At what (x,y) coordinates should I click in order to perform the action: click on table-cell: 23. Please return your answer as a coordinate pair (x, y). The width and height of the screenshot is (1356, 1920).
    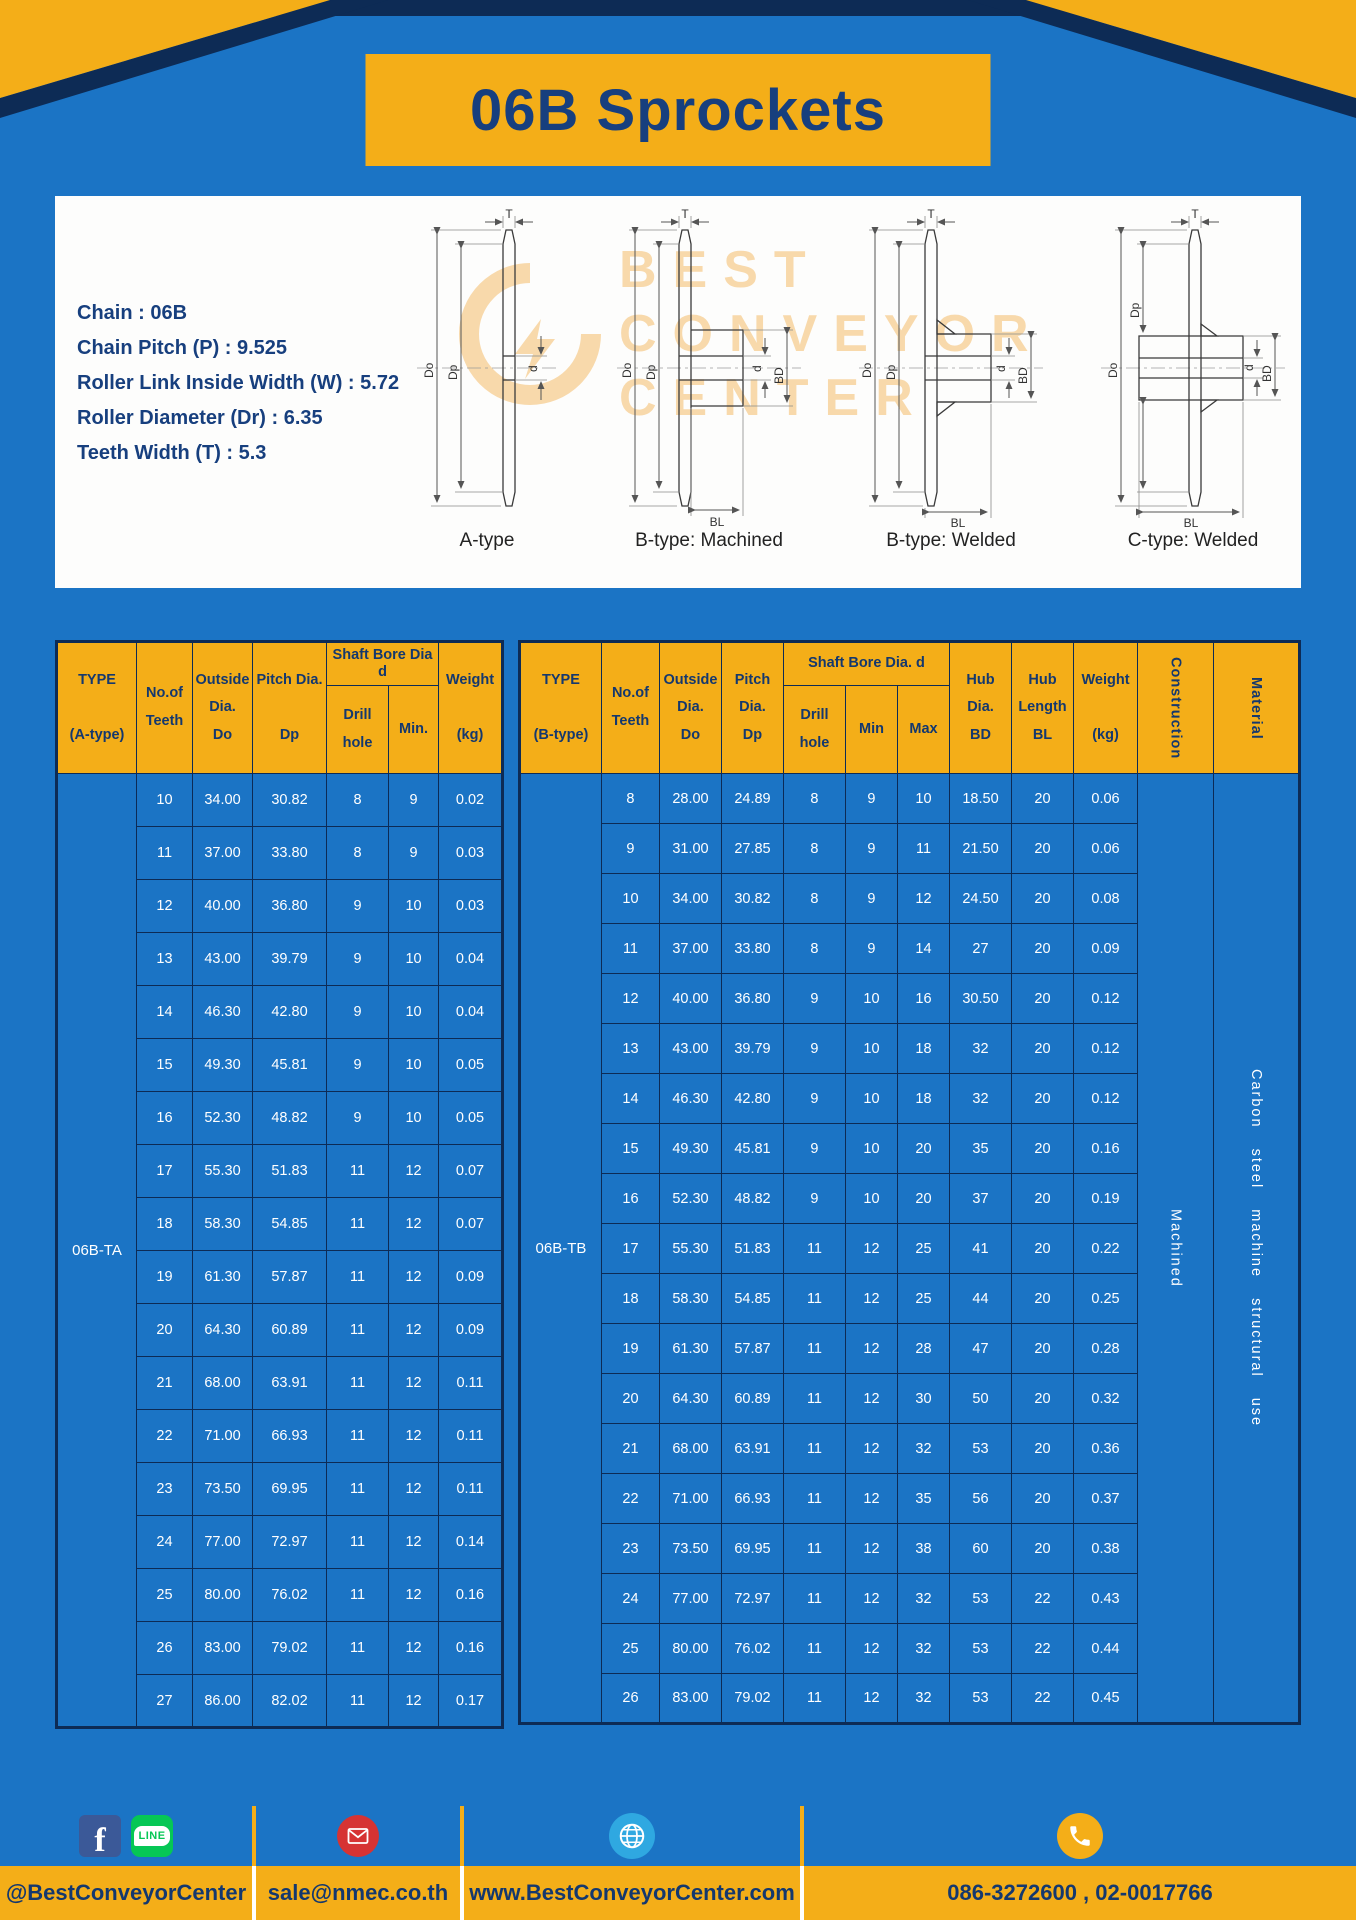
    Looking at the image, I should click on (164, 1489).